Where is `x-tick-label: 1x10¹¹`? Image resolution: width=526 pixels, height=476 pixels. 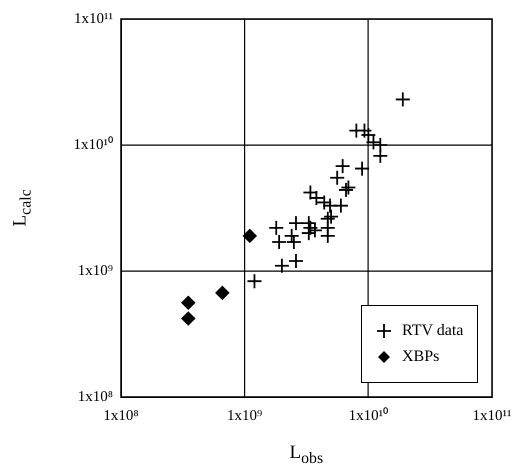 x-tick-label: 1x10¹¹ is located at coordinates (492, 416).